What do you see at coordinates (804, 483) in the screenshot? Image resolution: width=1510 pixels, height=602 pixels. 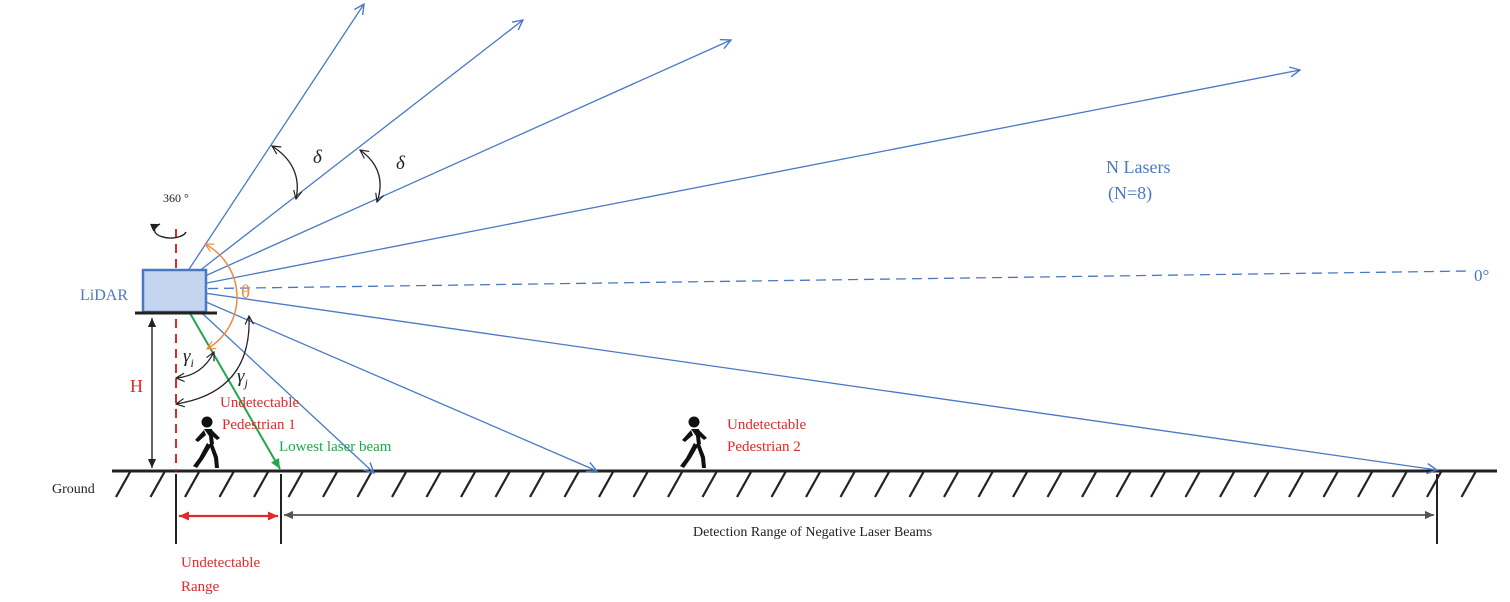 I see `ground` at bounding box center [804, 483].